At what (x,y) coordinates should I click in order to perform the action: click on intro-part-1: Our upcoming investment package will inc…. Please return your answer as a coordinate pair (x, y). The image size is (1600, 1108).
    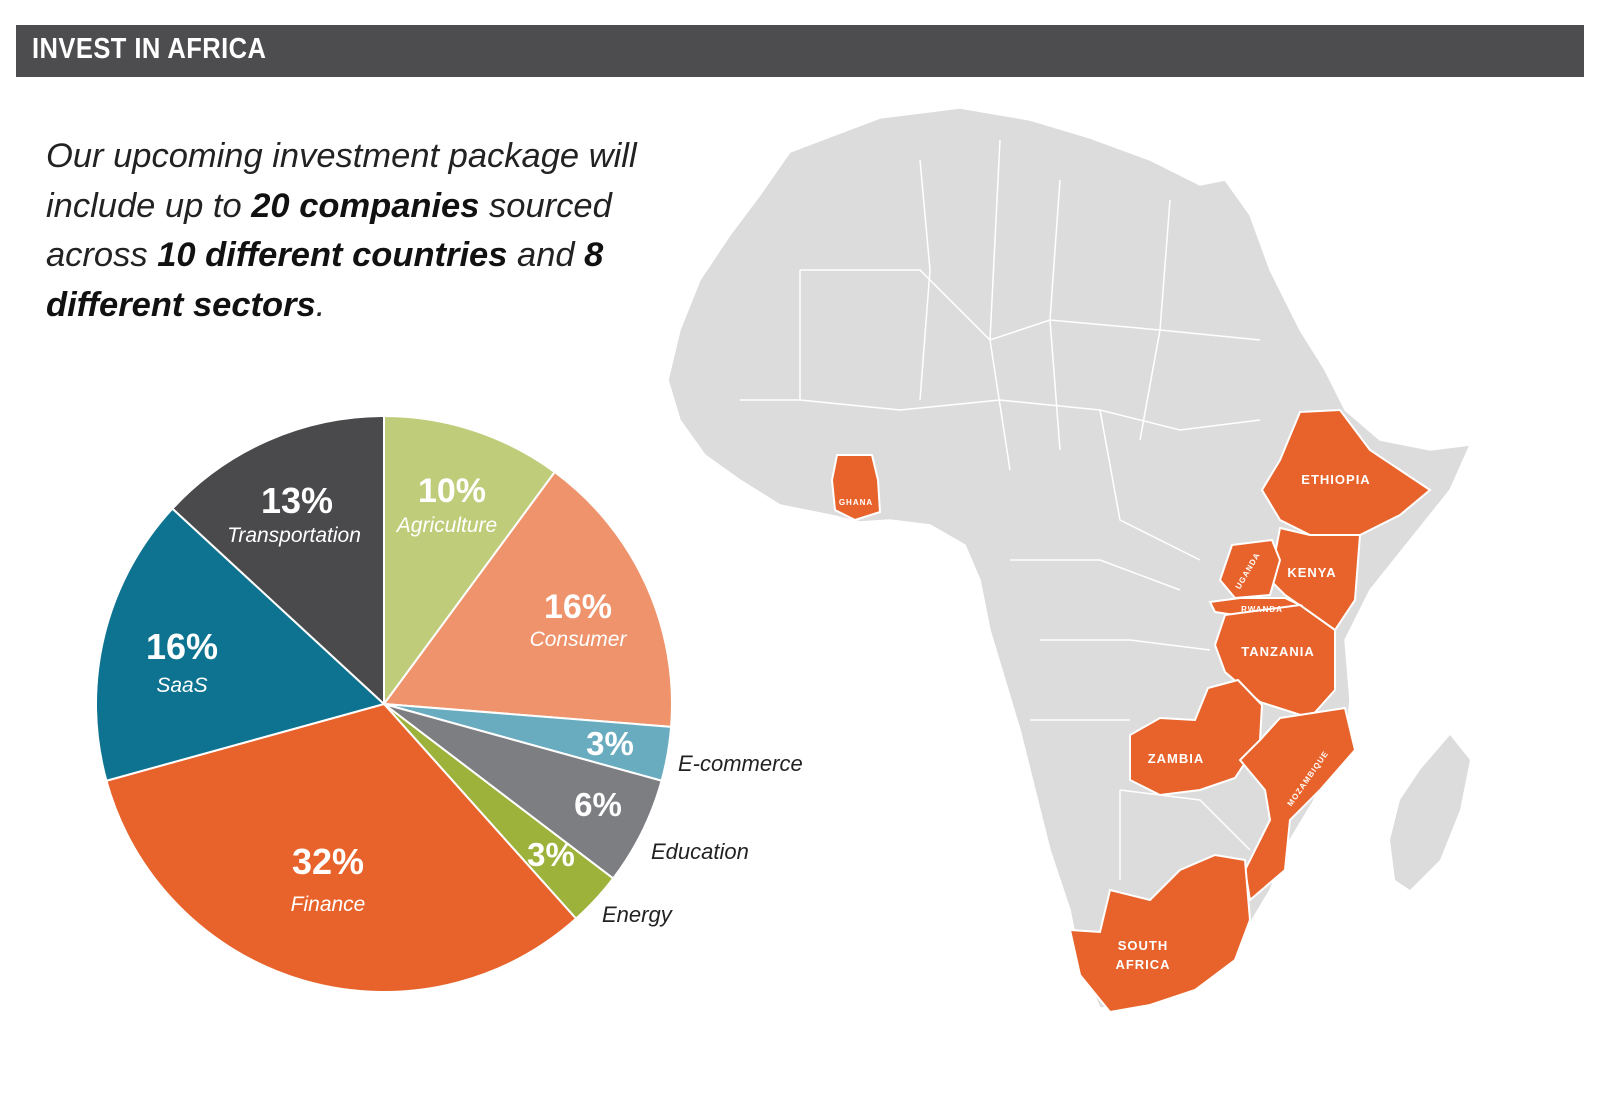
    Looking at the image, I should click on (341, 181).